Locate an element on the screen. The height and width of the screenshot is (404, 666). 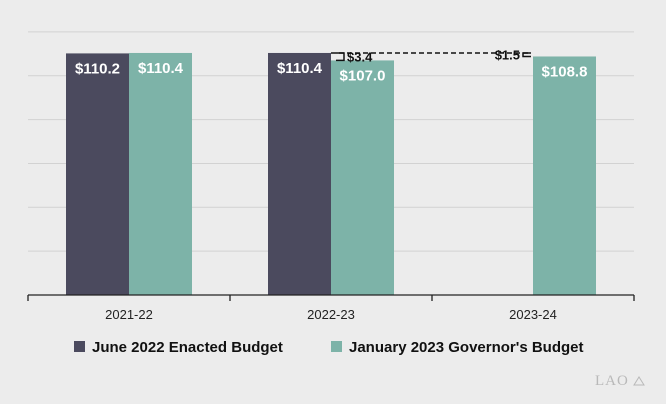
difference-label: $1.5 is located at coordinates (507, 55).